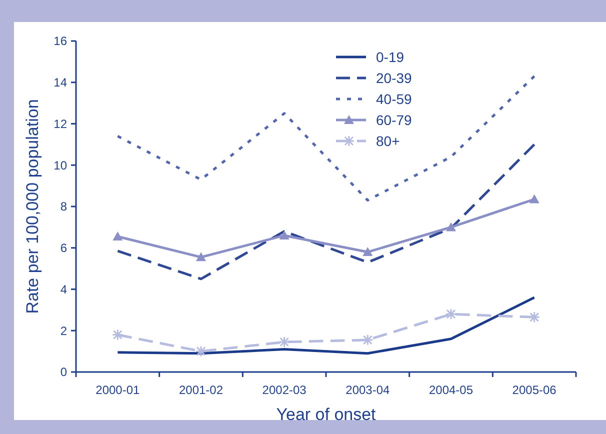 The width and height of the screenshot is (606, 434). Describe the element at coordinates (64, 248) in the screenshot. I see `y-tick-label: 6` at that location.